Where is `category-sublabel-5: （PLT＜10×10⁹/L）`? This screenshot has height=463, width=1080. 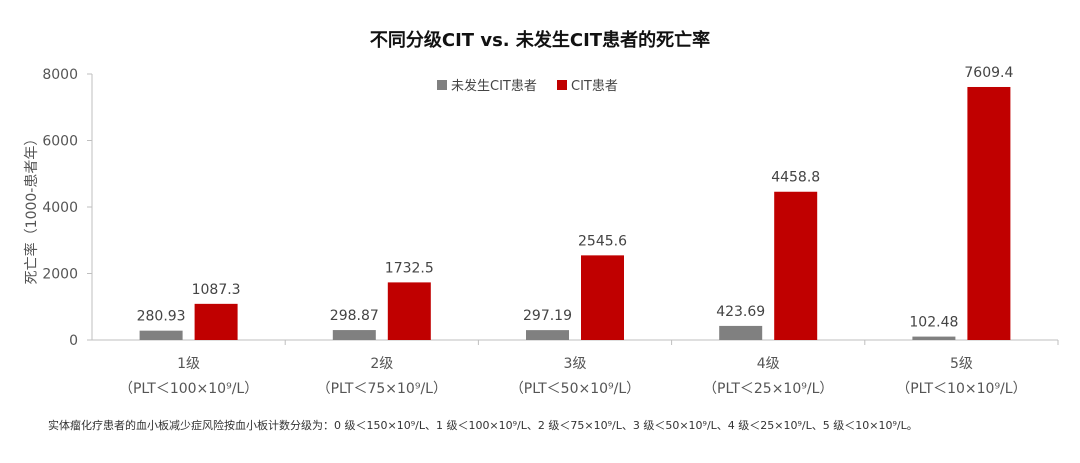 category-sublabel-5: （PLT＜10×10⁹/L） is located at coordinates (961, 389).